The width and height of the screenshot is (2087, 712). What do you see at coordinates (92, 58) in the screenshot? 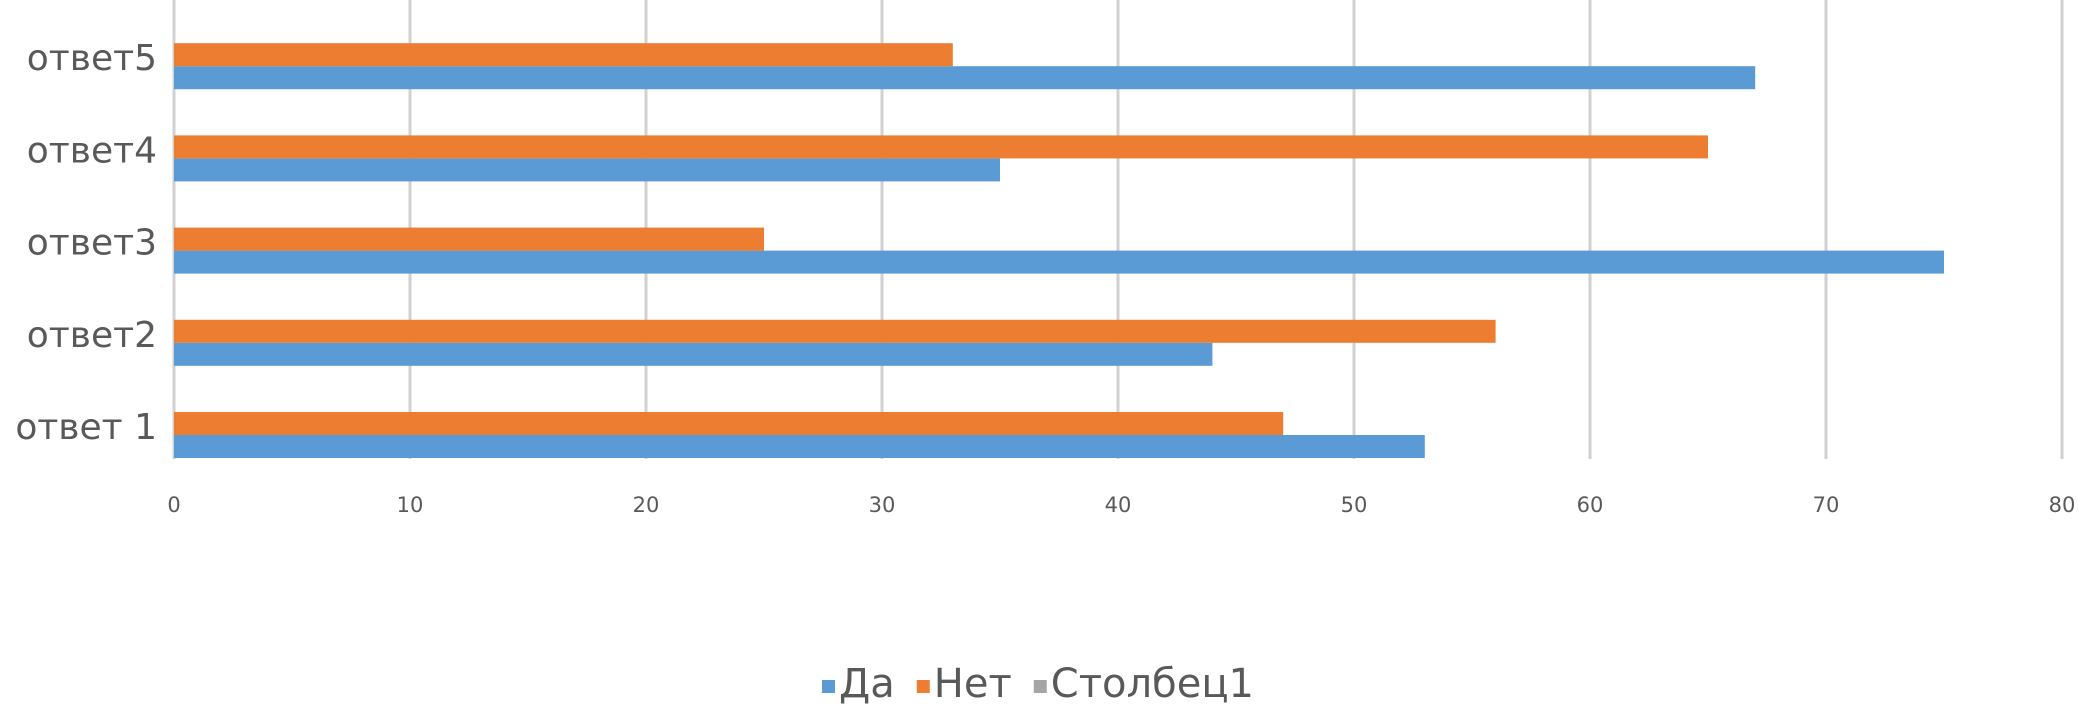
I see `category-label: ответ5` at bounding box center [92, 58].